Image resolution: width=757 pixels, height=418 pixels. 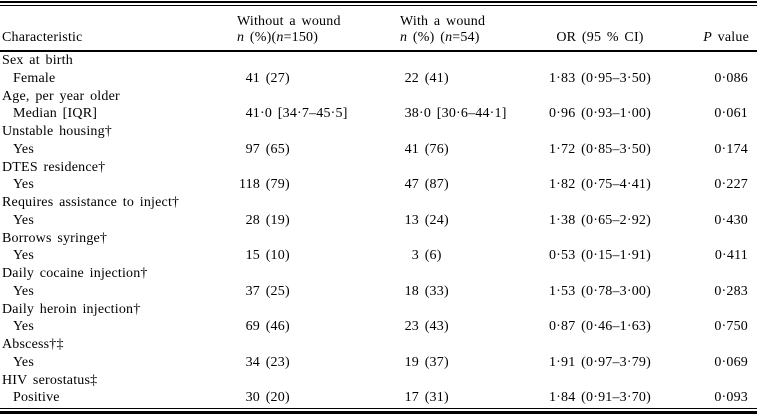 What do you see at coordinates (731, 256) in the screenshot?
I see `cell-p-value: 0·411` at bounding box center [731, 256].